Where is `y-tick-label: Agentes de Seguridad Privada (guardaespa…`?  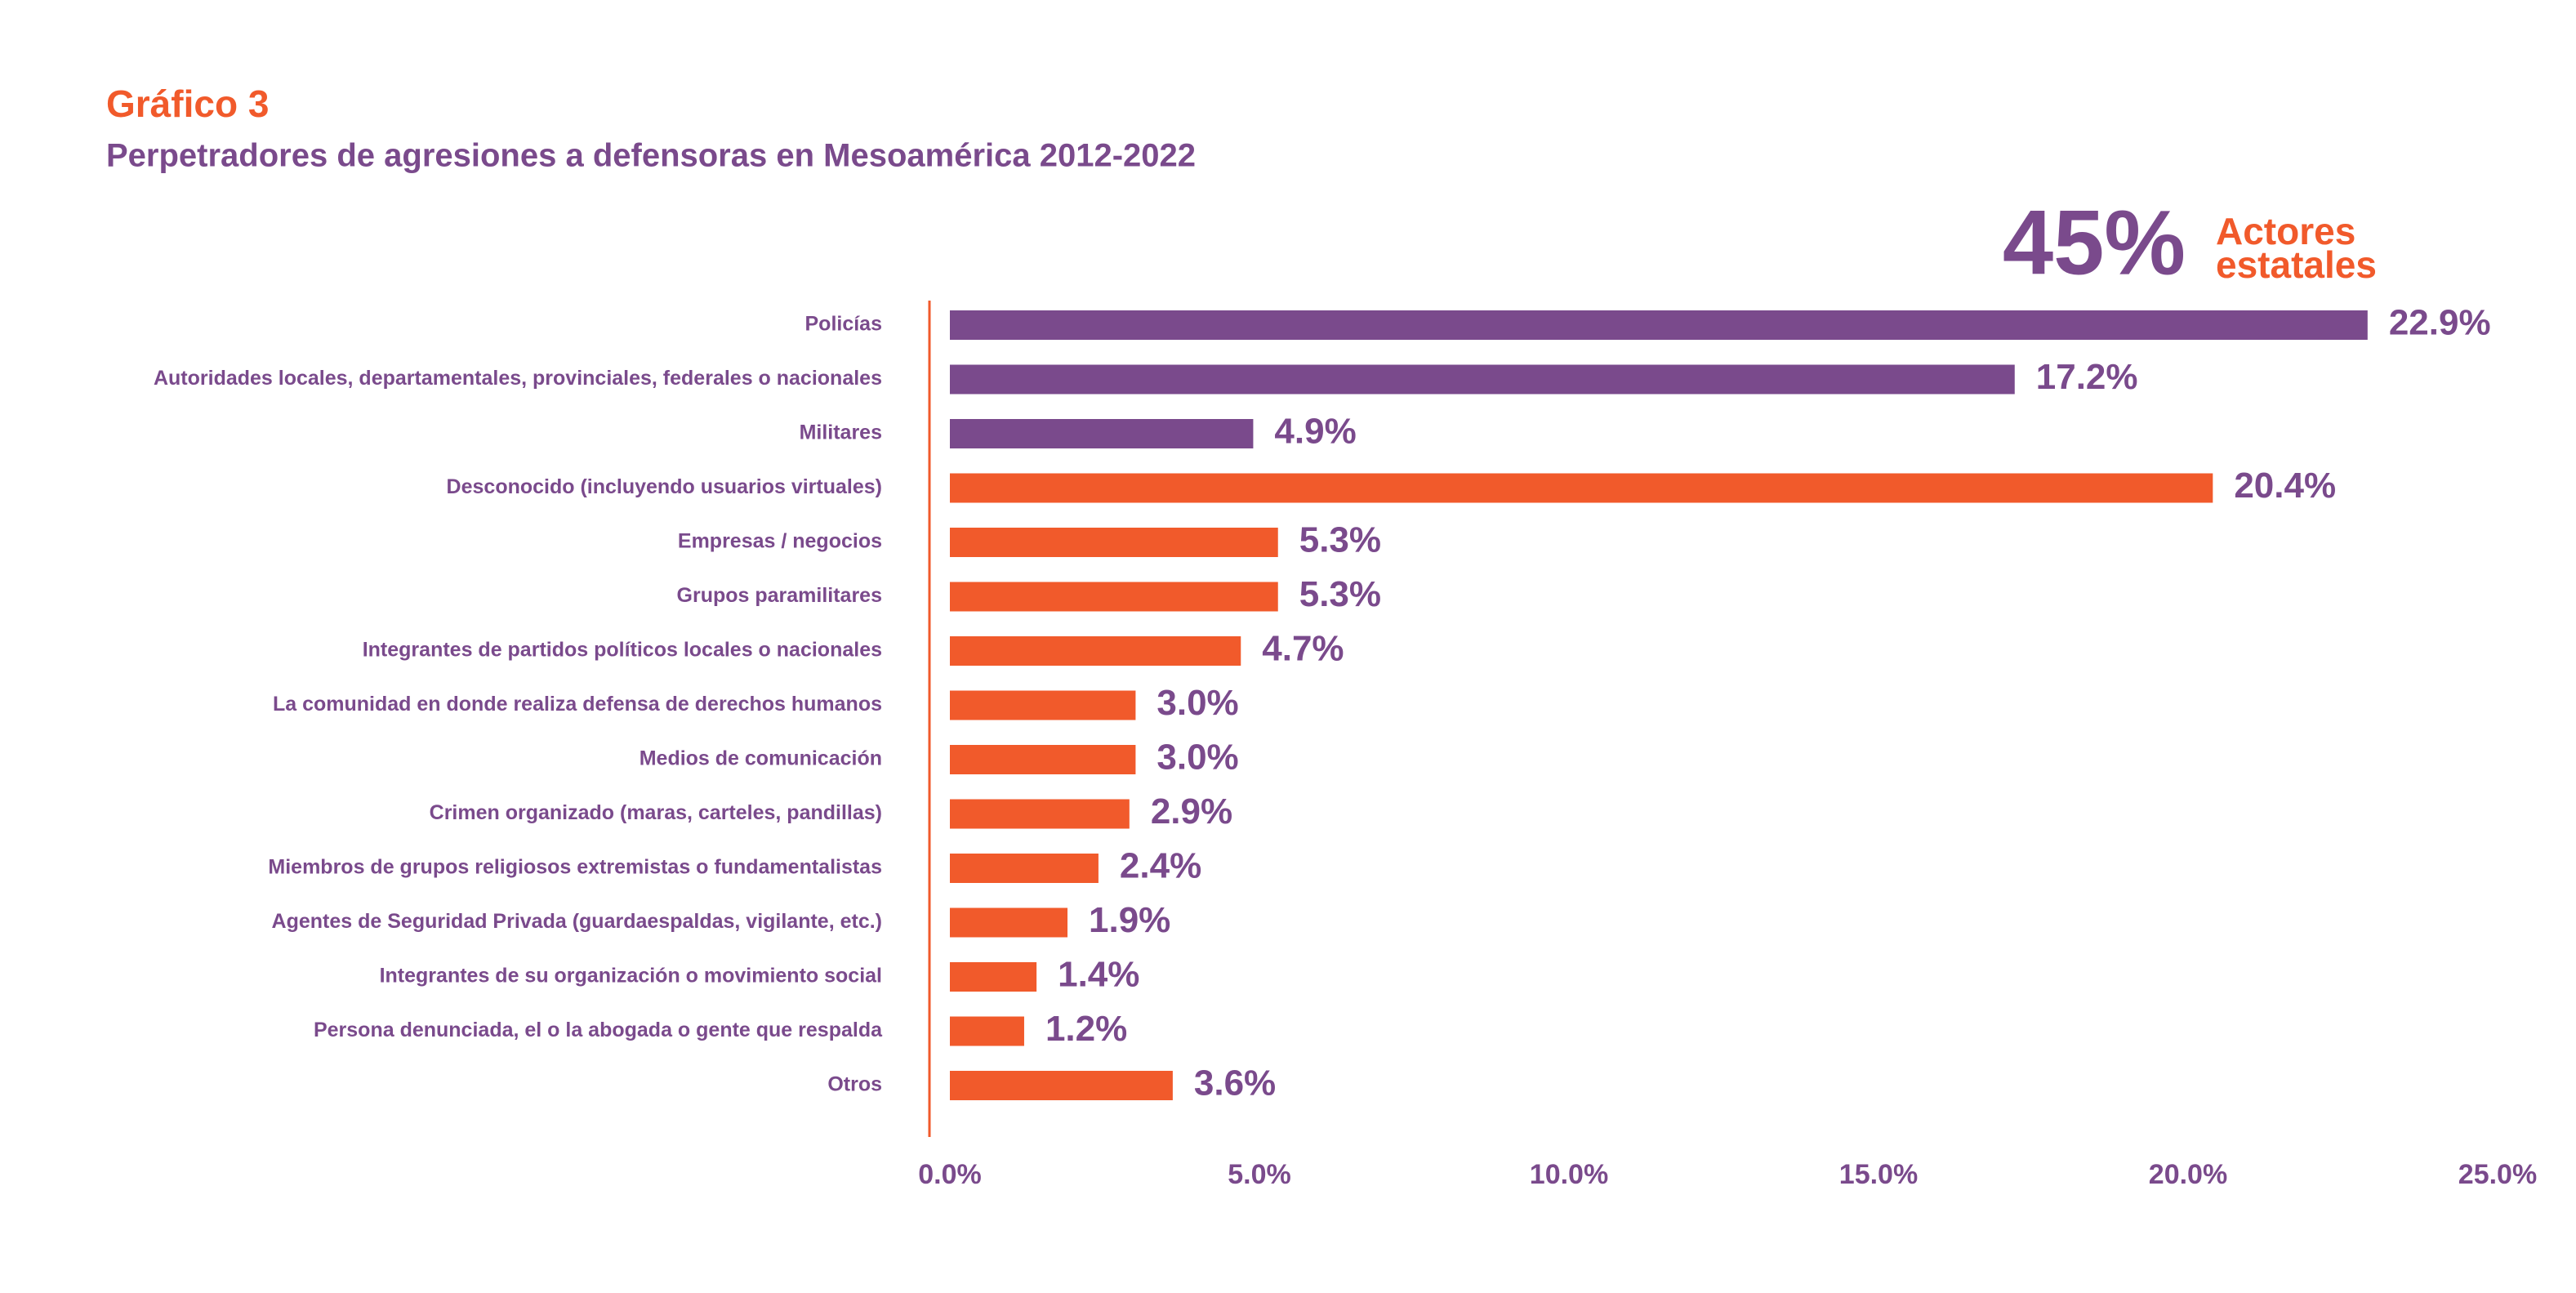
y-tick-label: Agentes de Seguridad Privada (guardaespa… is located at coordinates (577, 922).